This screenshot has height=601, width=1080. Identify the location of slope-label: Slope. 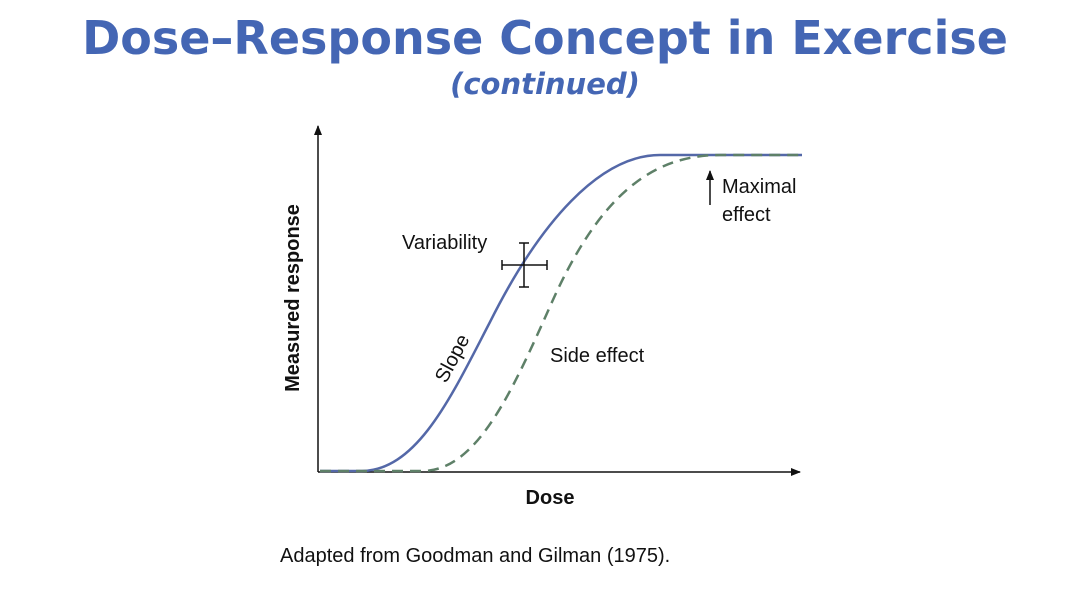
(452, 358).